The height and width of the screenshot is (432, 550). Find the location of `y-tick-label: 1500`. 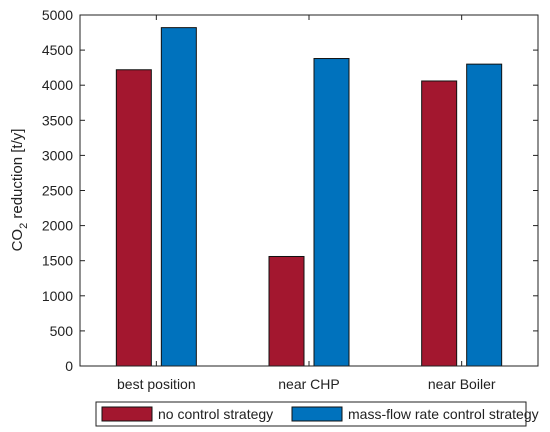

y-tick-label: 1500 is located at coordinates (57, 261).